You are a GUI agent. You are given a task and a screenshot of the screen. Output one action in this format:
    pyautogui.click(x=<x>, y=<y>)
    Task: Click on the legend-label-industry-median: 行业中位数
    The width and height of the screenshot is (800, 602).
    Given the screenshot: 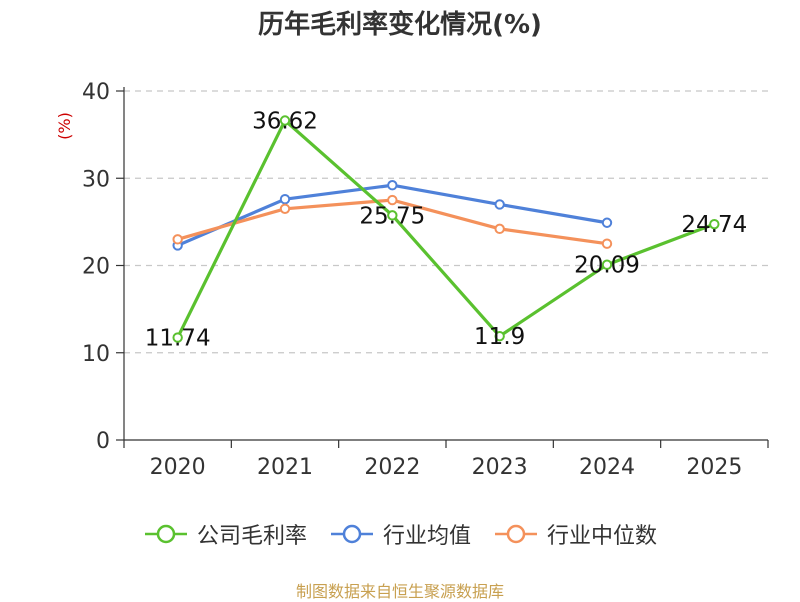 What is the action you would take?
    pyautogui.click(x=602, y=536)
    